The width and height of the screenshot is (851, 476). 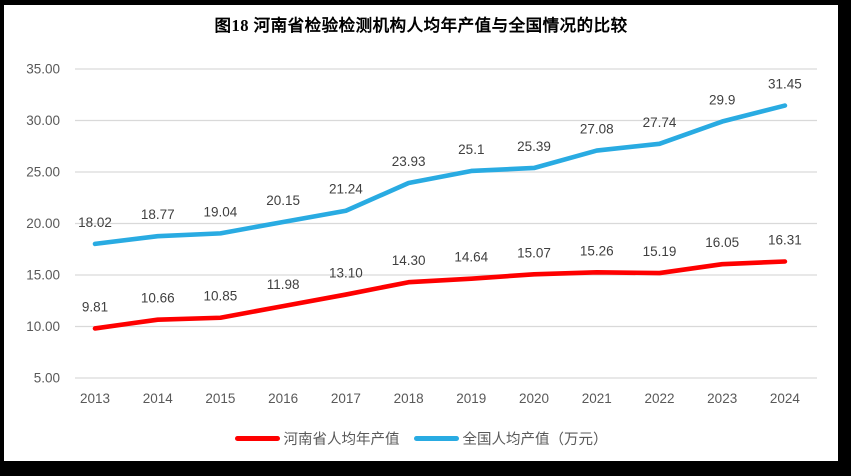 I want to click on legend-label-national: 全国人均产值（万元）, so click(x=535, y=440).